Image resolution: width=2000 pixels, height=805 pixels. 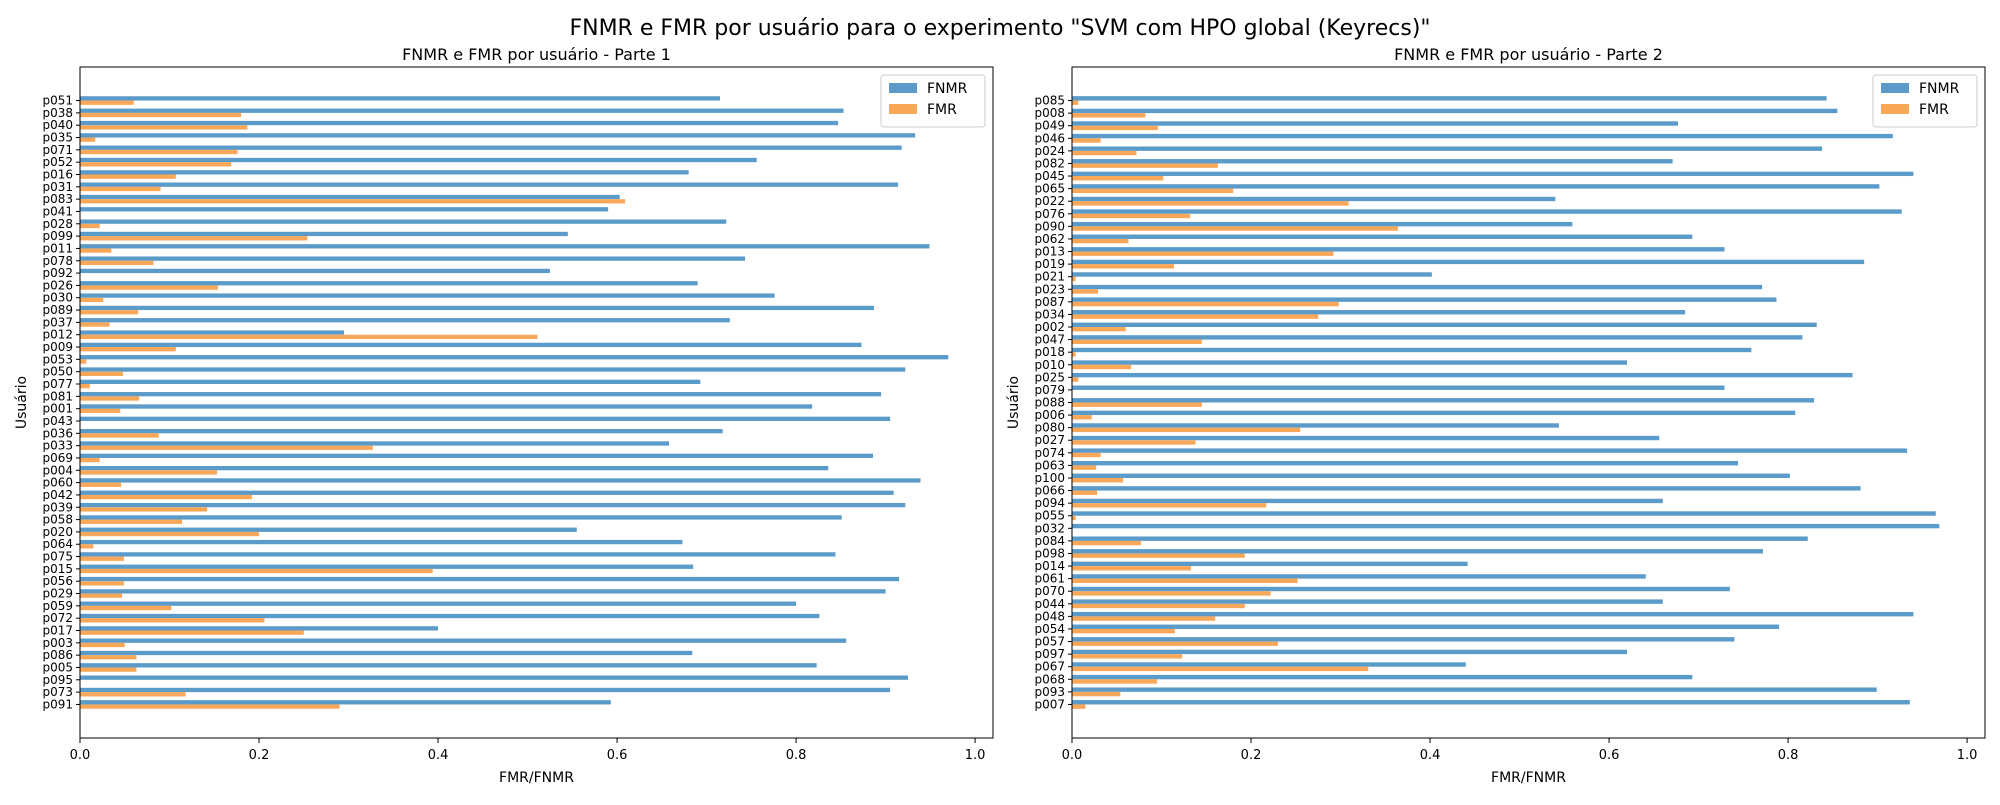 What do you see at coordinates (390, 382) in the screenshot?
I see `bar-fnmr-p077` at bounding box center [390, 382].